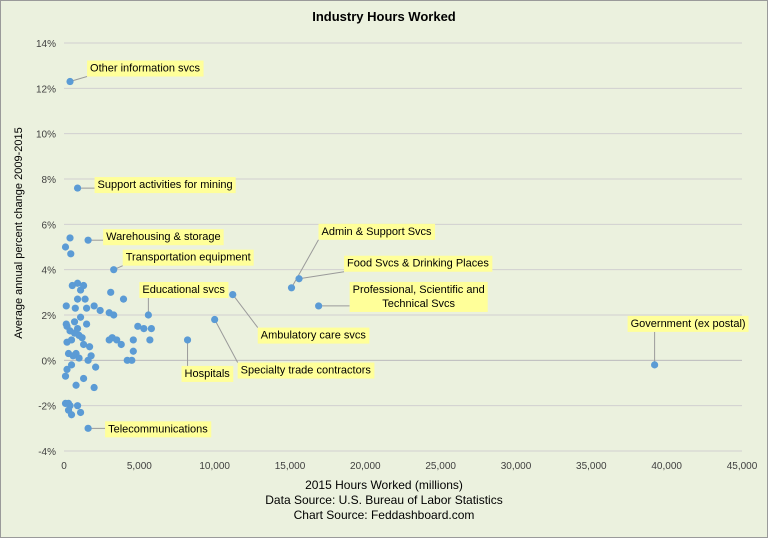 The height and width of the screenshot is (538, 768). Describe the element at coordinates (440, 466) in the screenshot. I see `x-tick-label: 25,000` at that location.